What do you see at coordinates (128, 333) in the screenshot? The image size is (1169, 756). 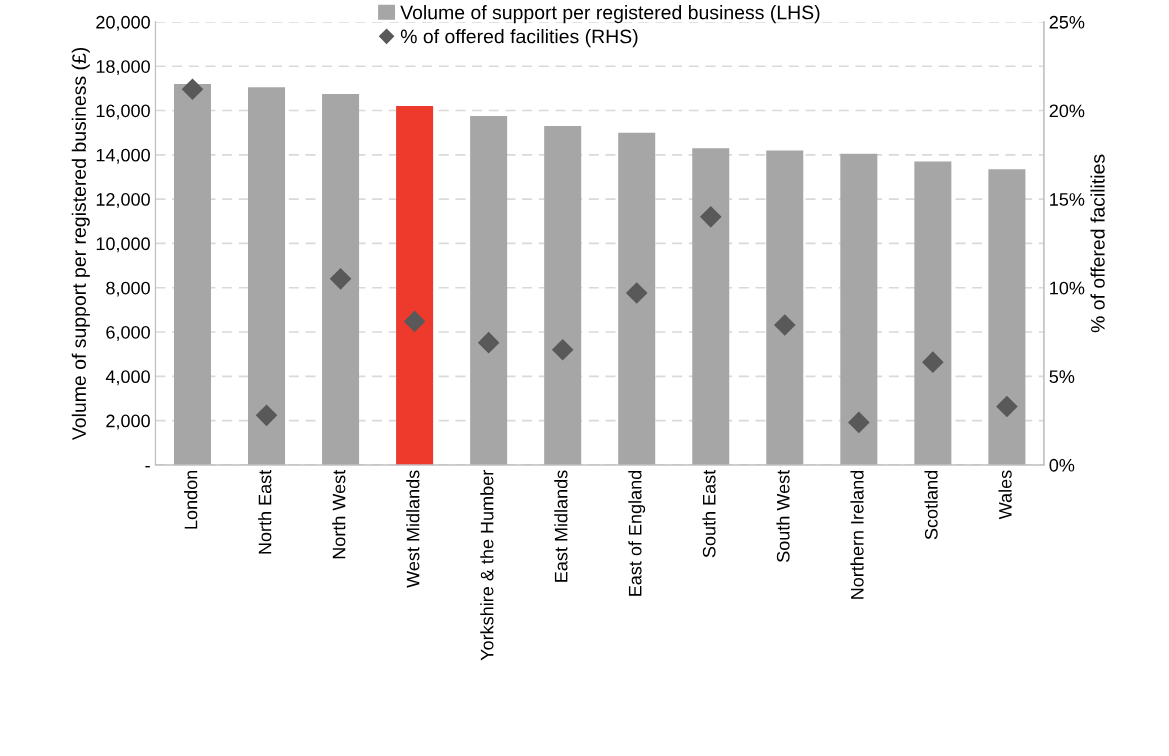 I see `y-tick-label: 6,000` at bounding box center [128, 333].